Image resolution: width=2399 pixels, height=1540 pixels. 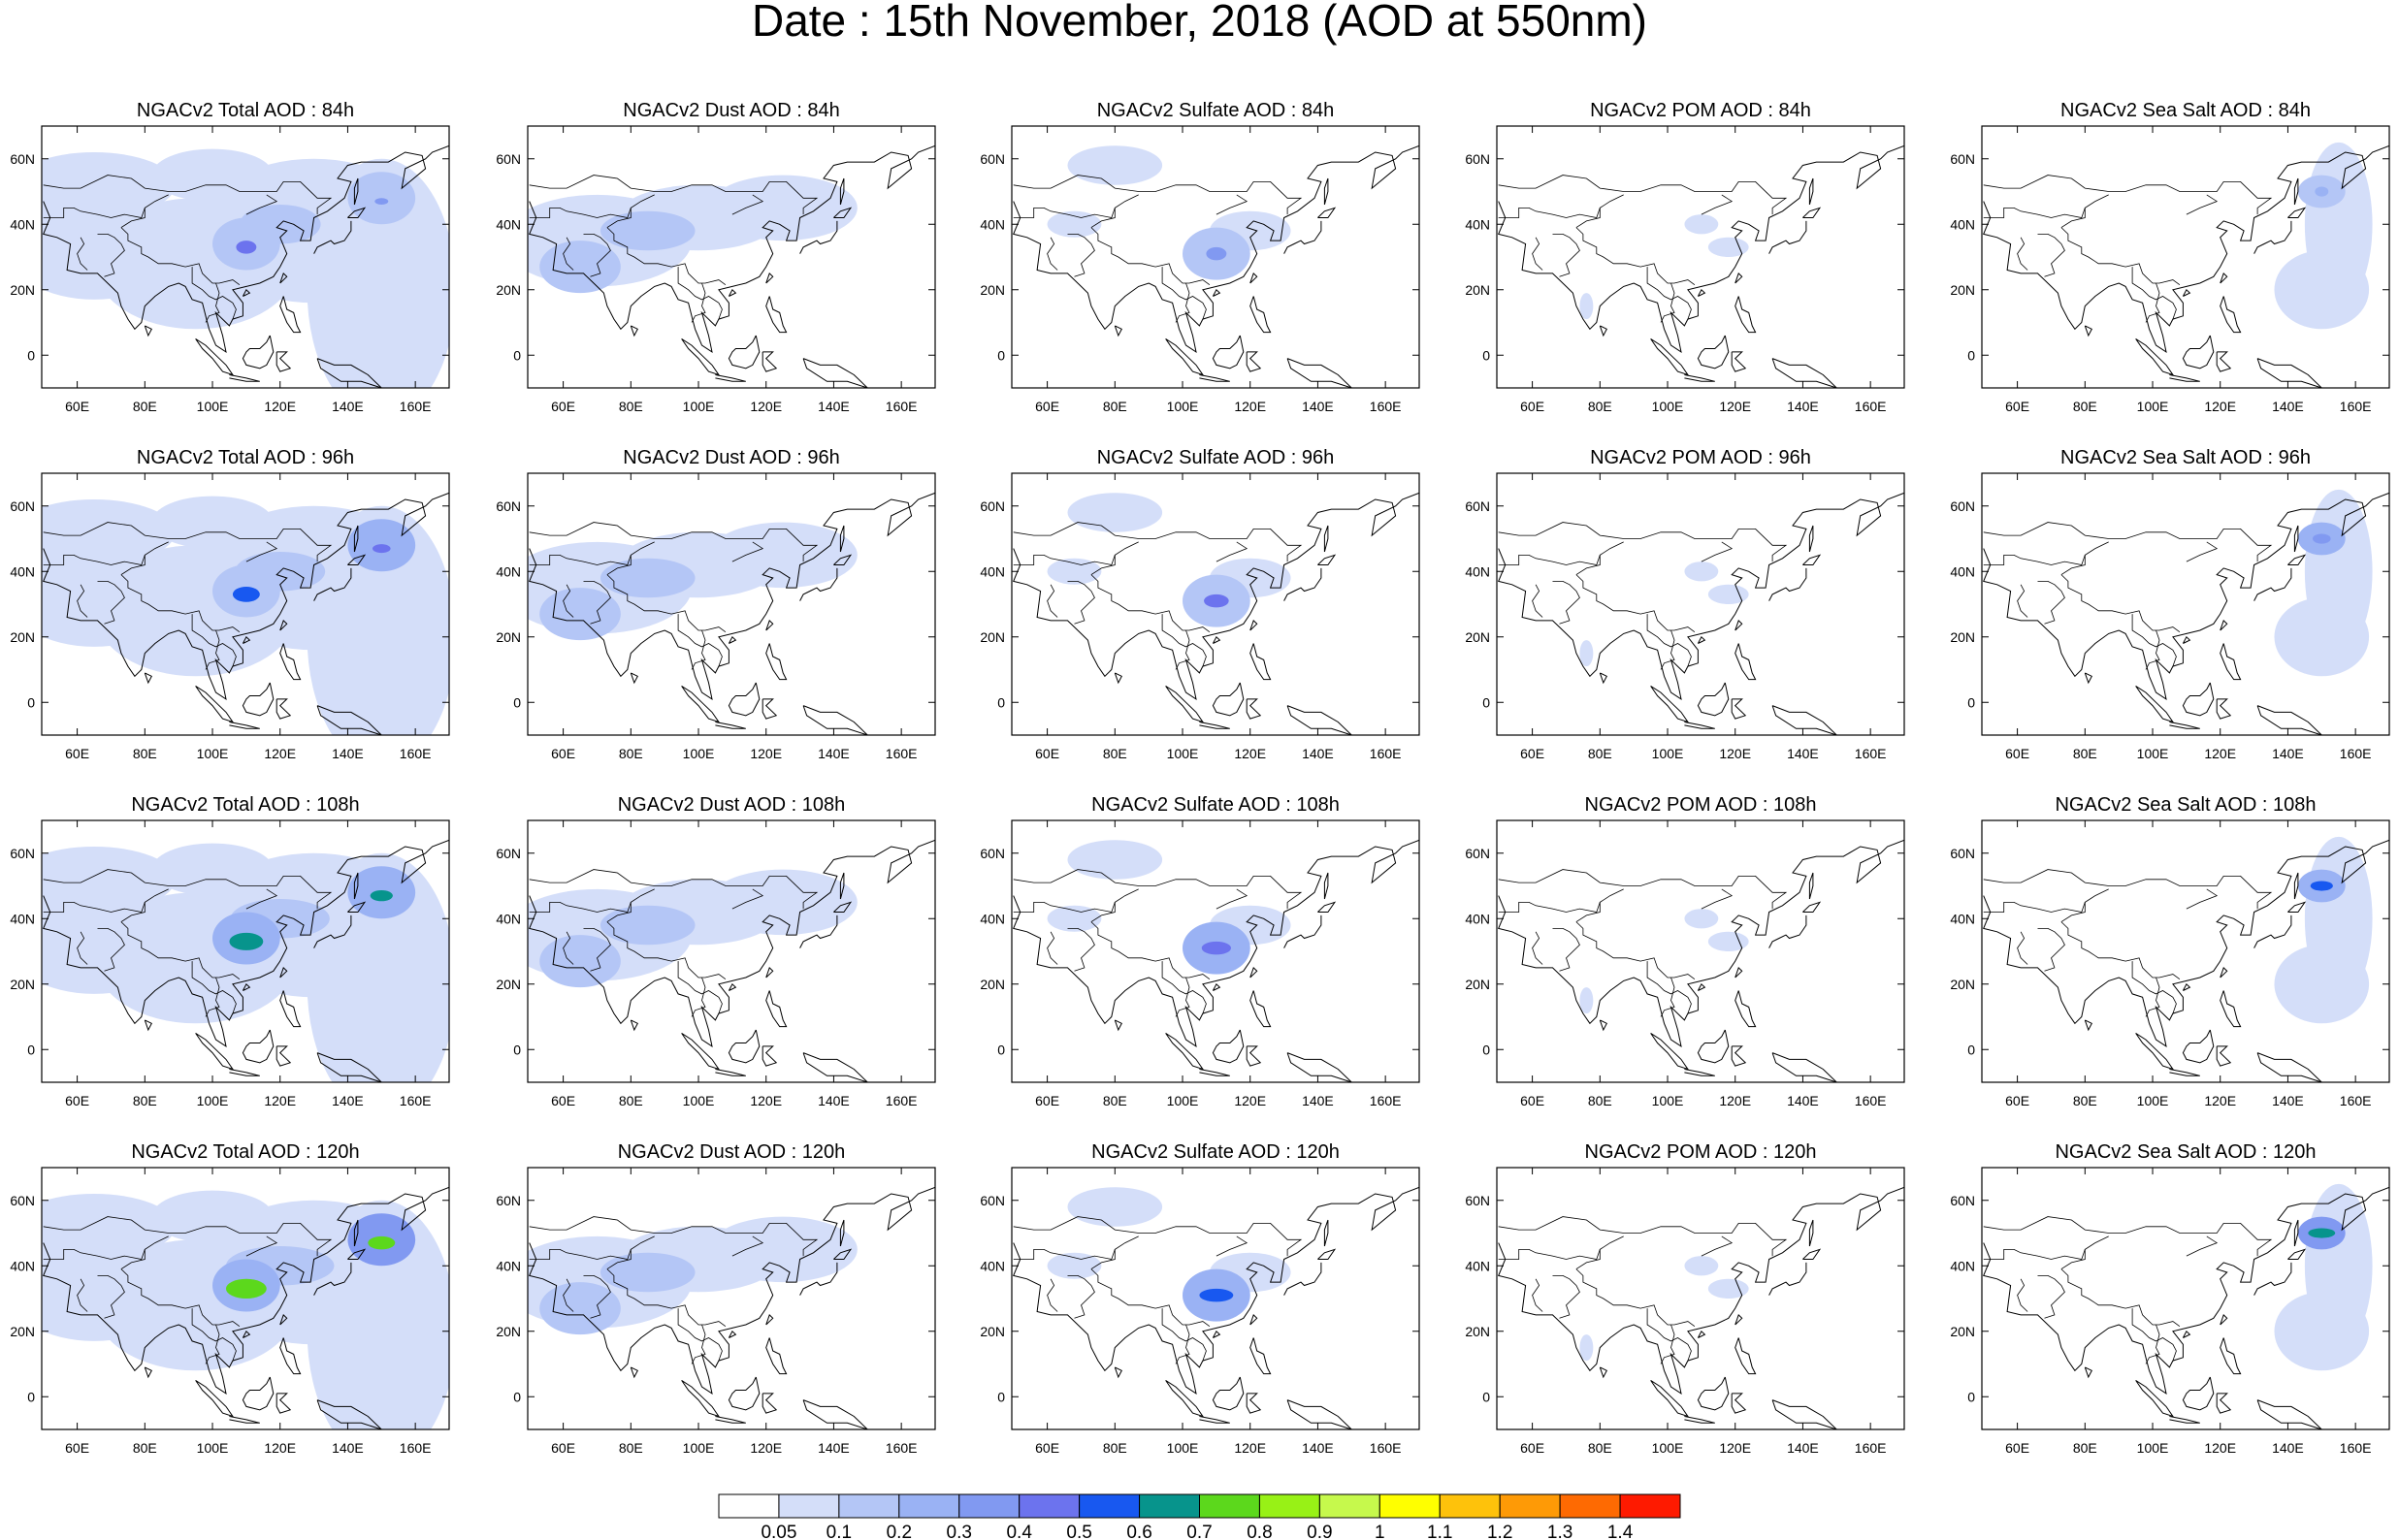 I want to click on map-panel-sulfate-96h: 60E 80E 100E 120E 140E 160E 60N 40N 20N 0, so click(x=1200, y=616).